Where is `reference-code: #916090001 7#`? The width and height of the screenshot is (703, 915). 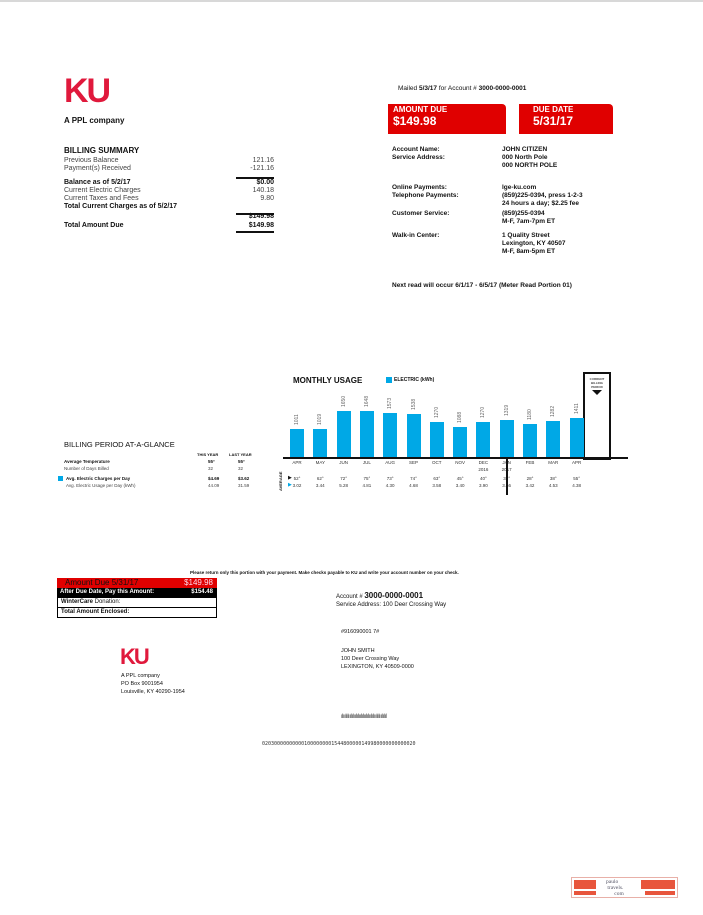
reference-code: #916090001 7# is located at coordinates (360, 632).